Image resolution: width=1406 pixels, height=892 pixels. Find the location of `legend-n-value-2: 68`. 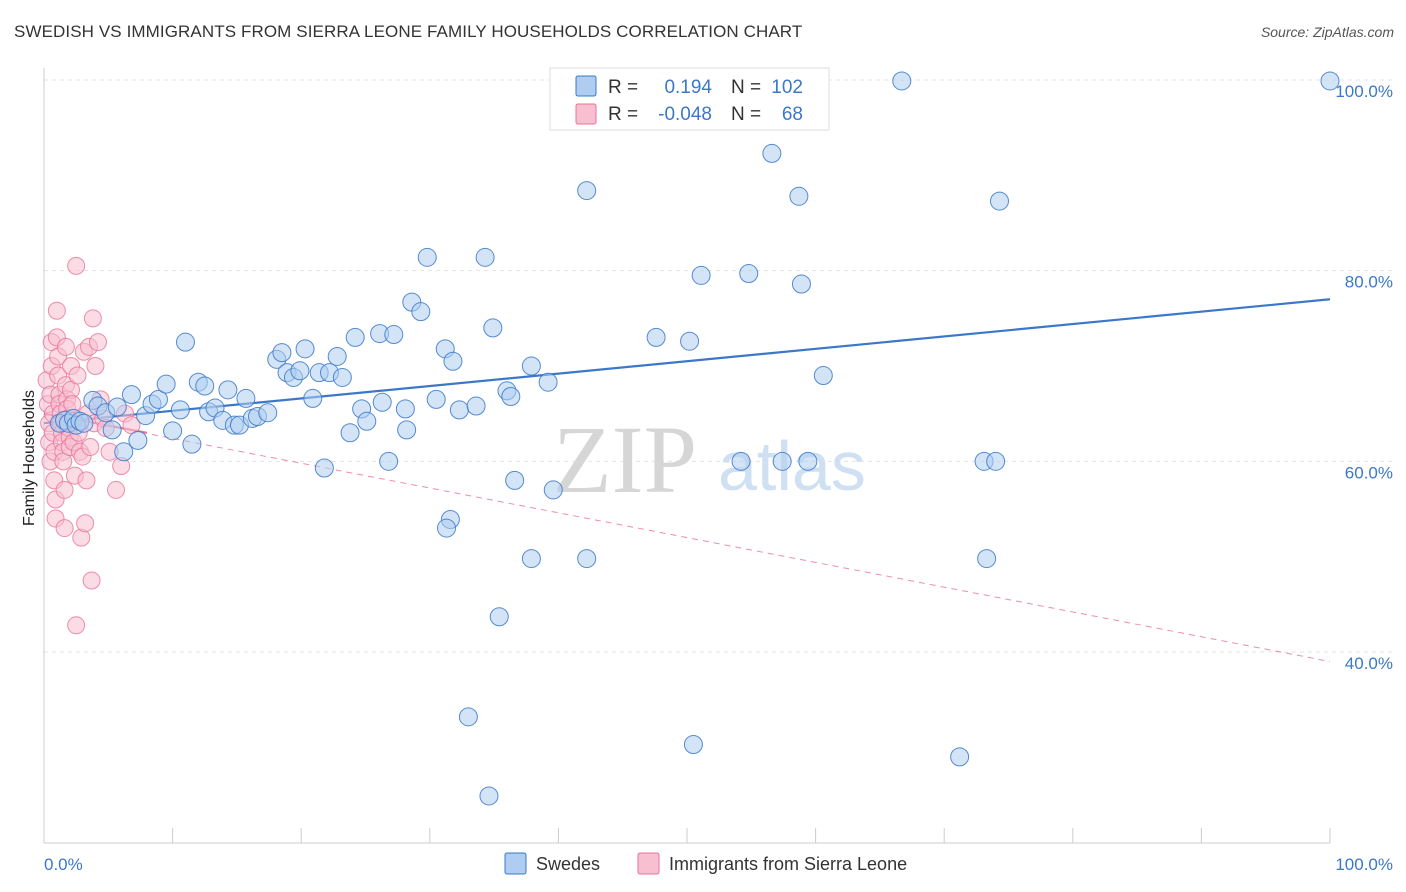

legend-n-value-2: 68 is located at coordinates (792, 114).